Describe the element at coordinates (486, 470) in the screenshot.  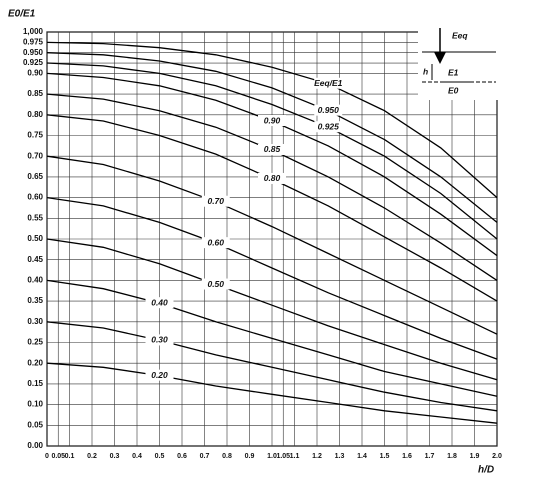
I see `x-axis-title: h/D` at that location.